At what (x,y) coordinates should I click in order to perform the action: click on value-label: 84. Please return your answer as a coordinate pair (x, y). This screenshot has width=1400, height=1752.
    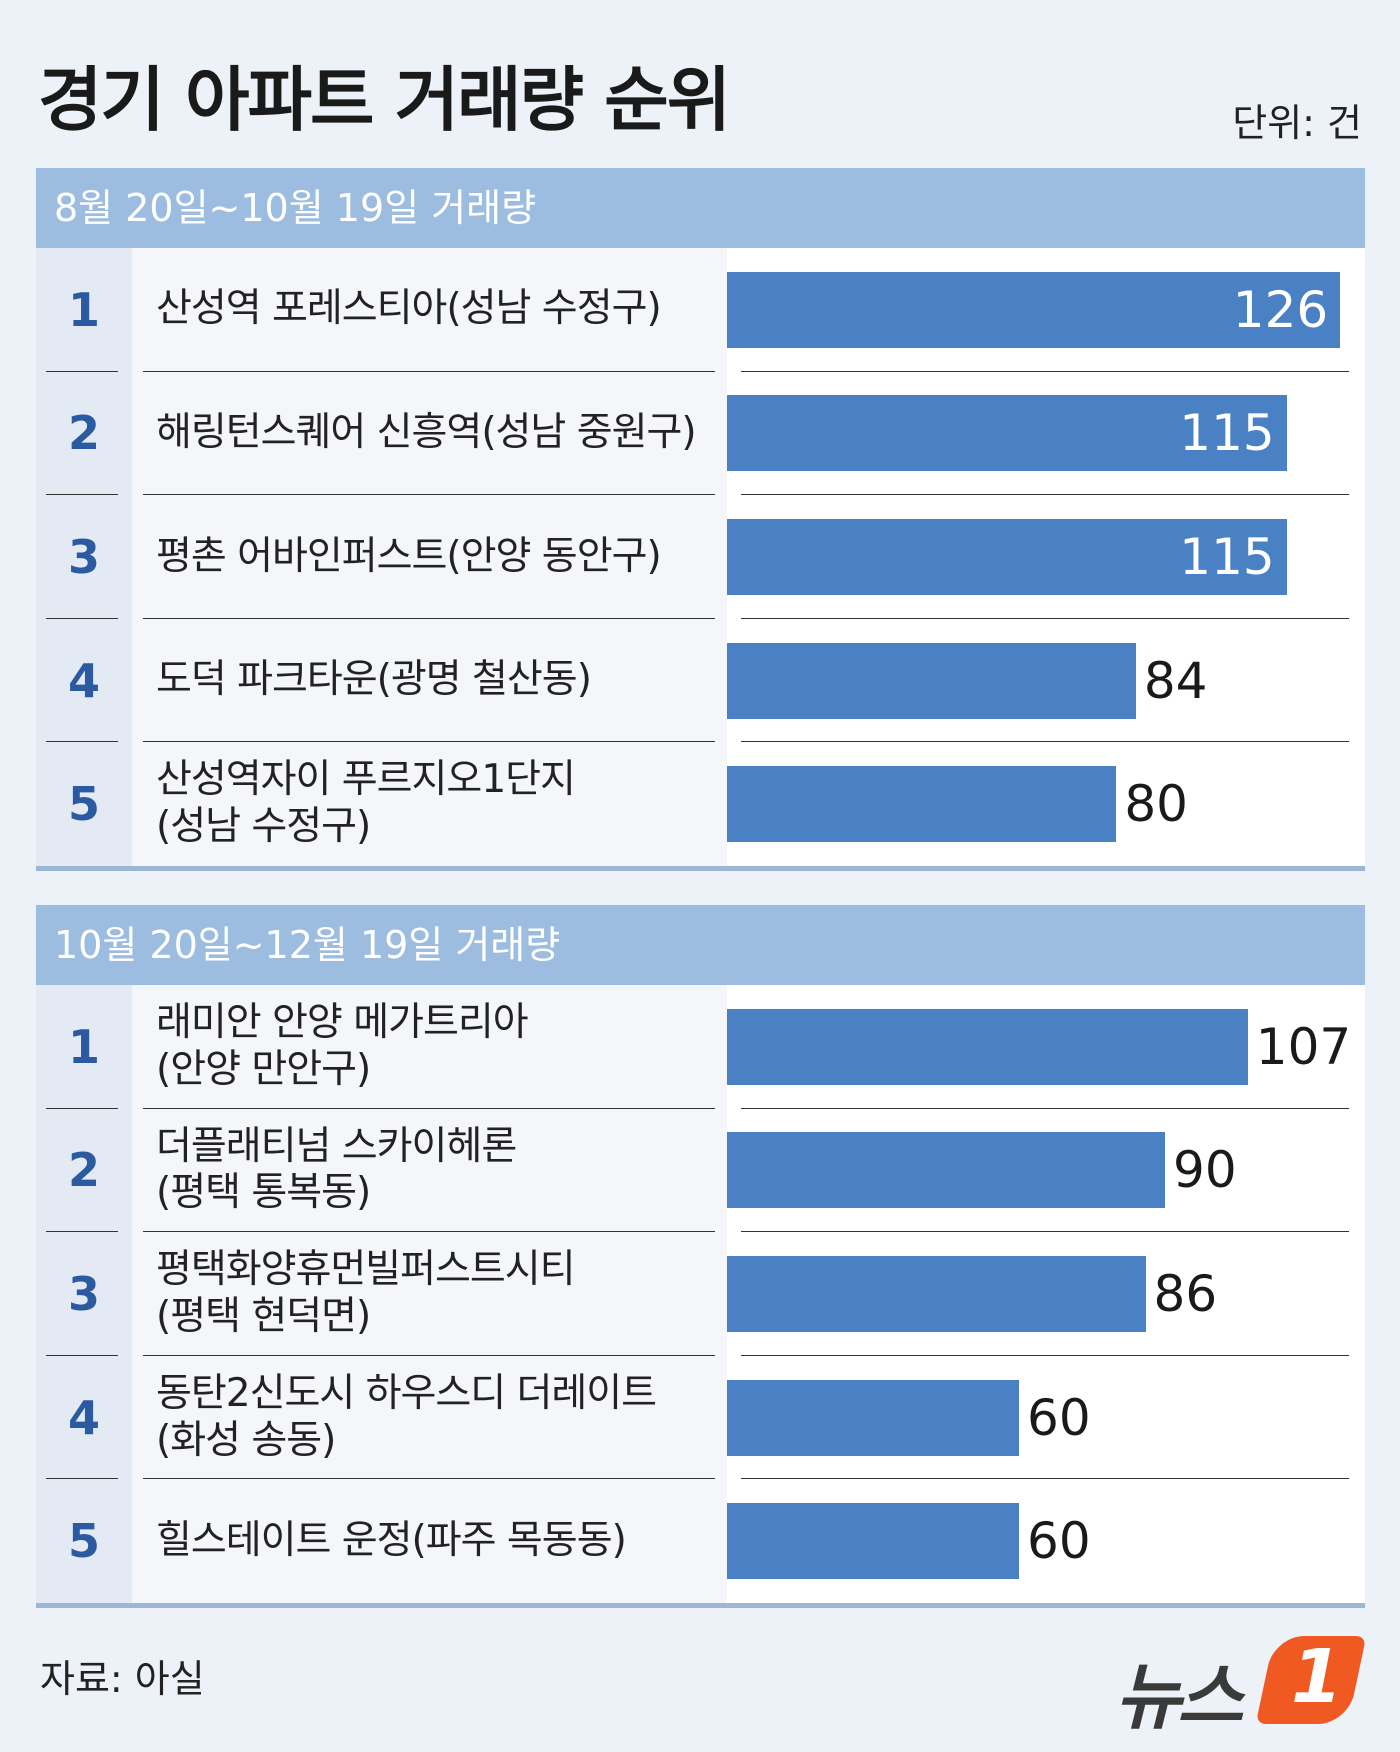
    Looking at the image, I should click on (1175, 680).